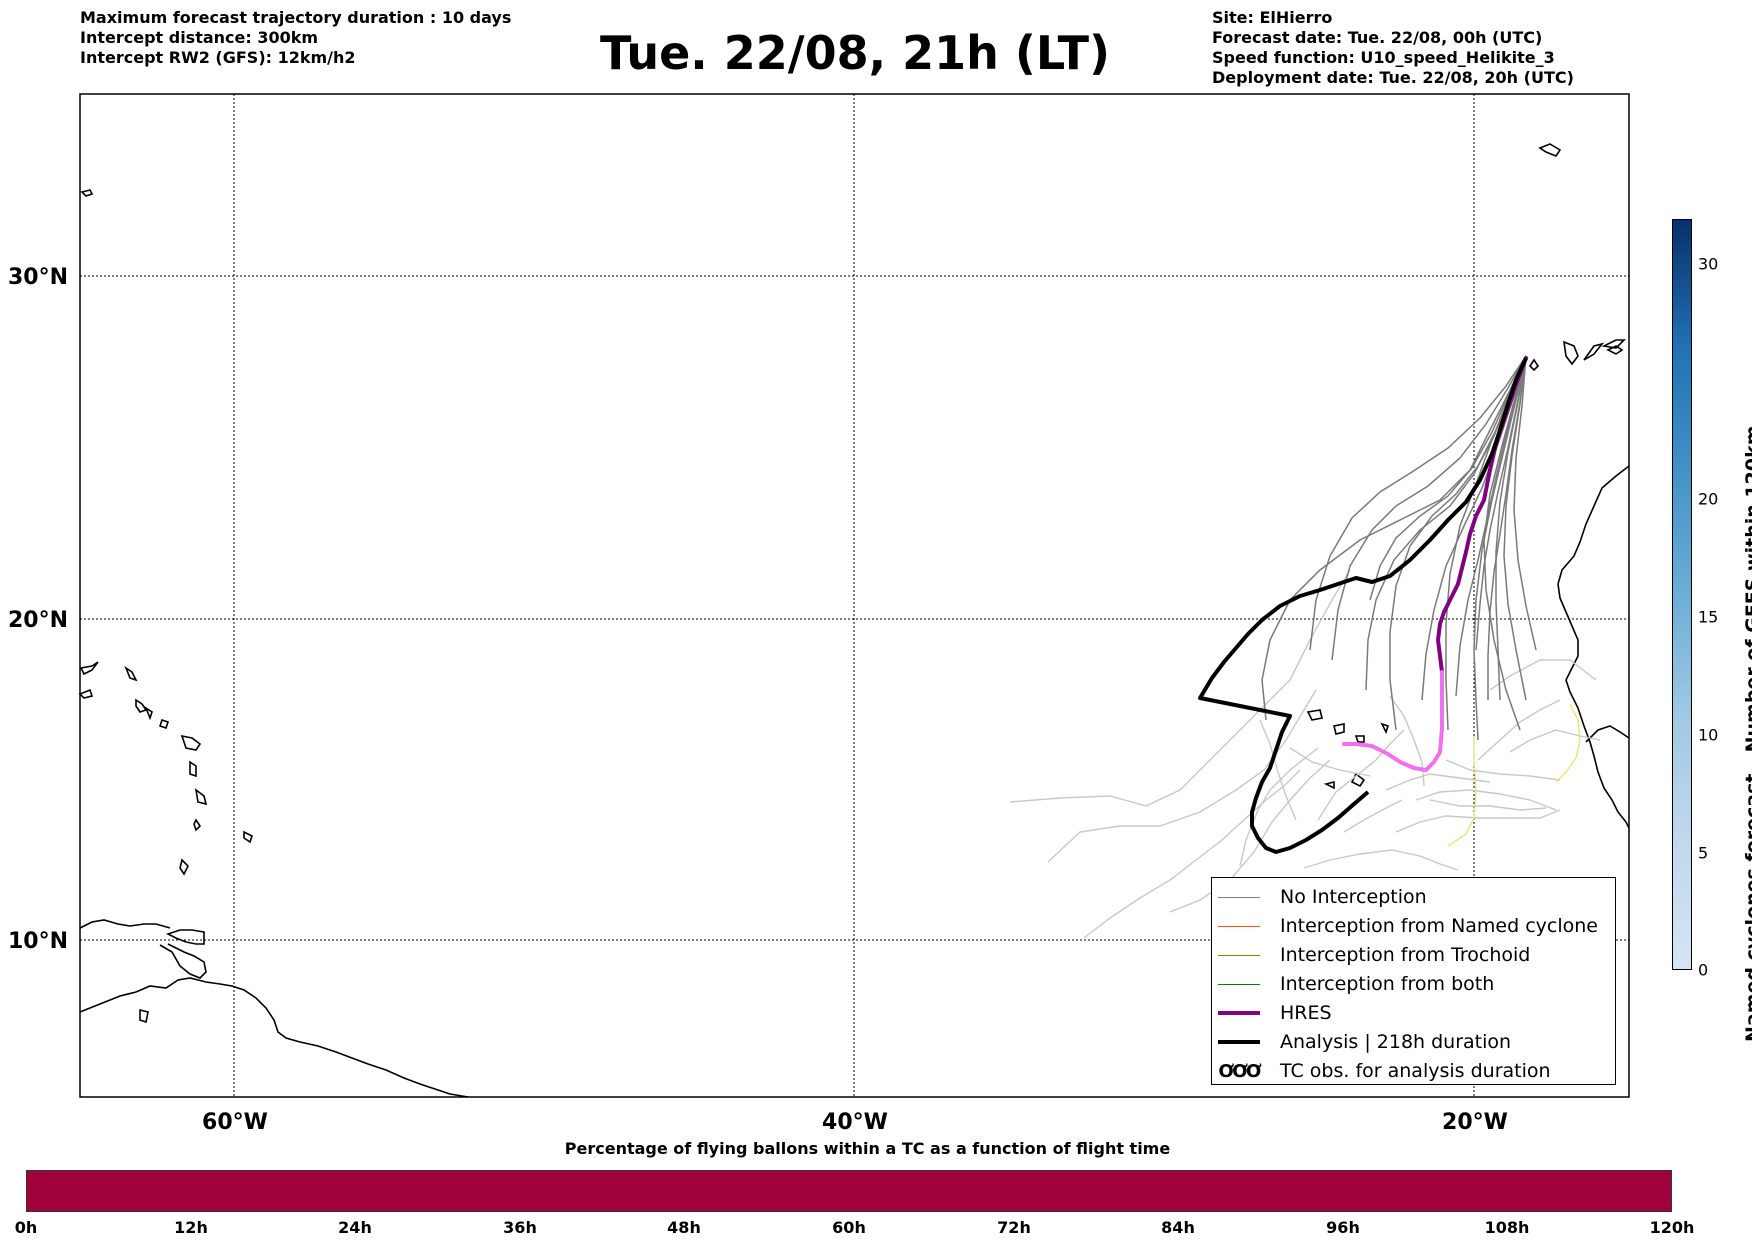 The image size is (1752, 1241). I want to click on hres-line-late, so click(1393, 721).